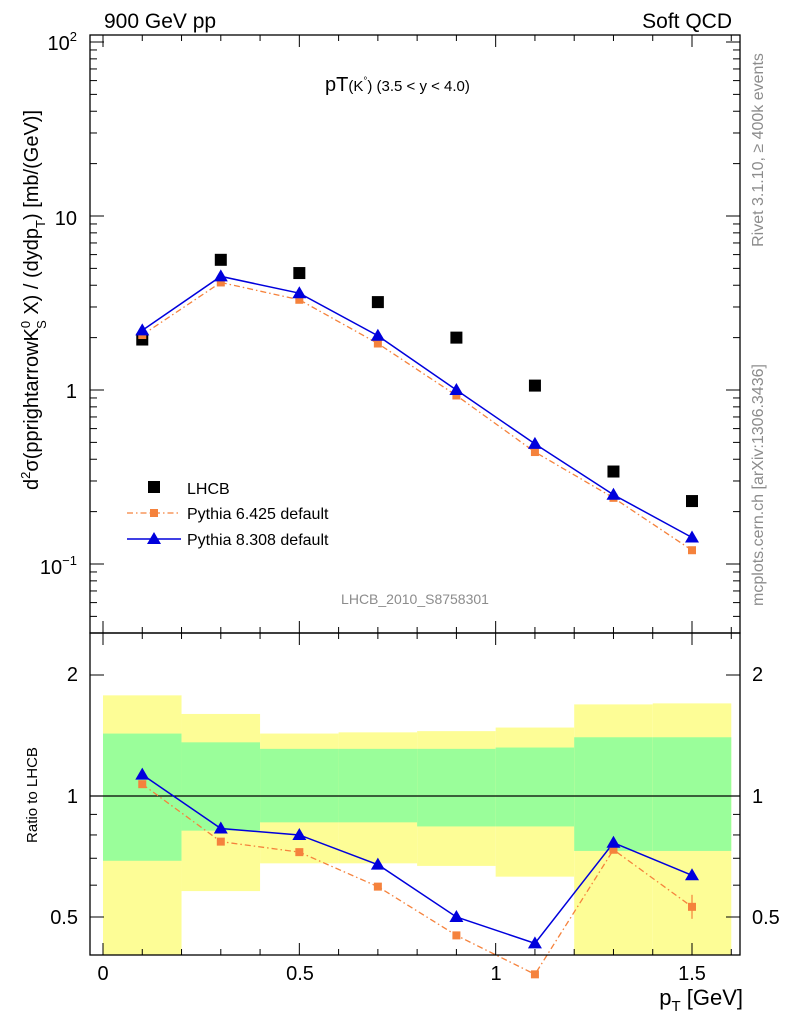  Describe the element at coordinates (495, 974) in the screenshot. I see `x-tick-1: 1` at that location.